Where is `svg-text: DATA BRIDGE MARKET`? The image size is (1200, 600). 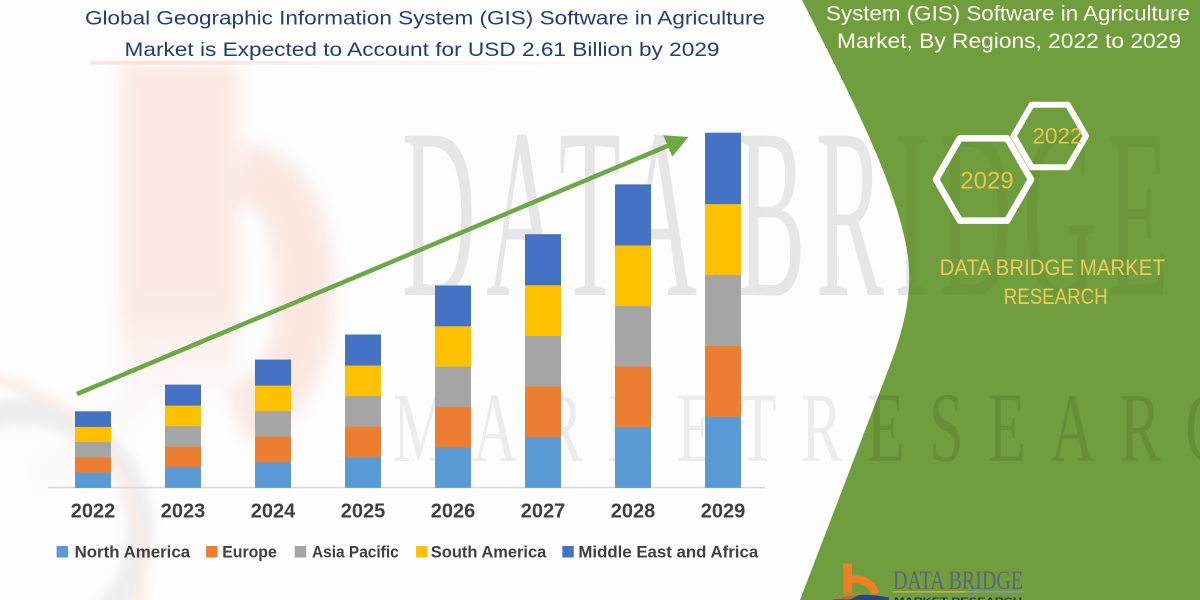
svg-text: DATA BRIDGE MARKET is located at coordinates (1052, 267).